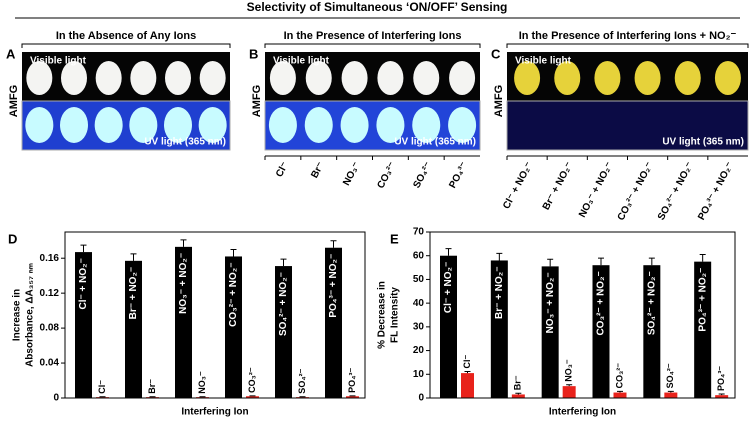 Image resolution: width=754 pixels, height=423 pixels. Describe the element at coordinates (126, 125) in the screenshot. I see `photo-uv` at that location.